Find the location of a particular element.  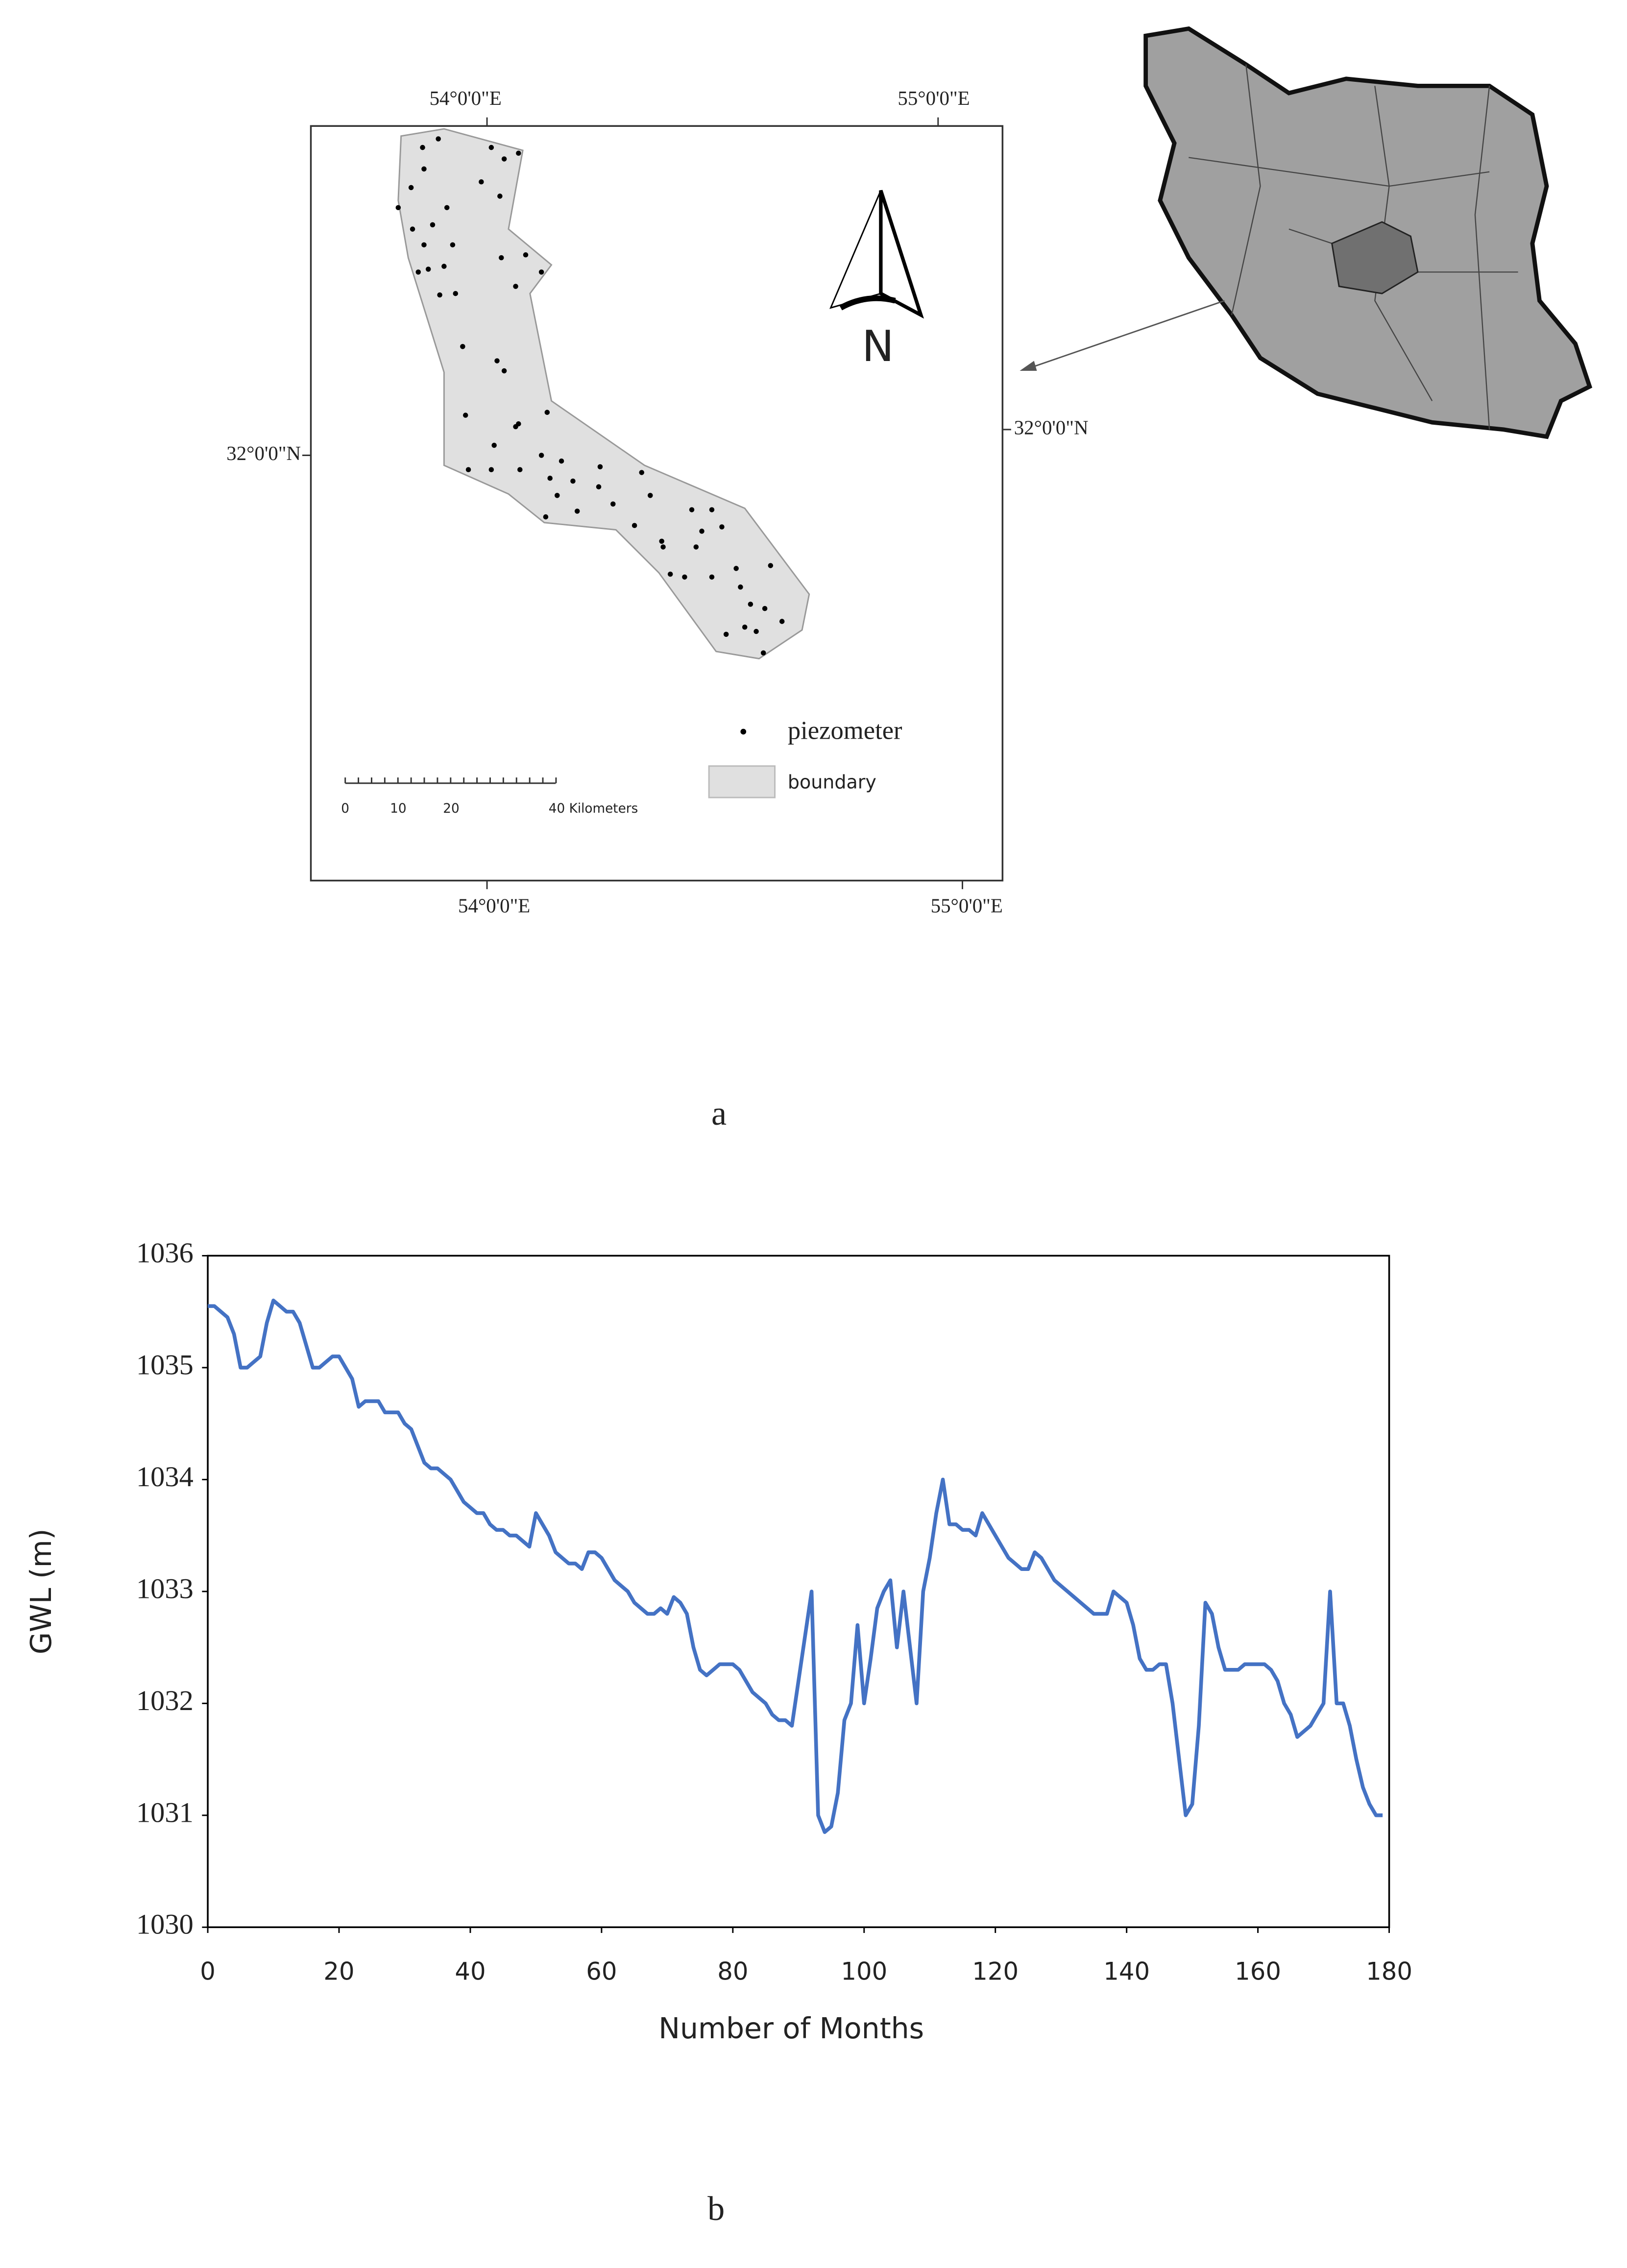

legend-label: boundary is located at coordinates (832, 782).